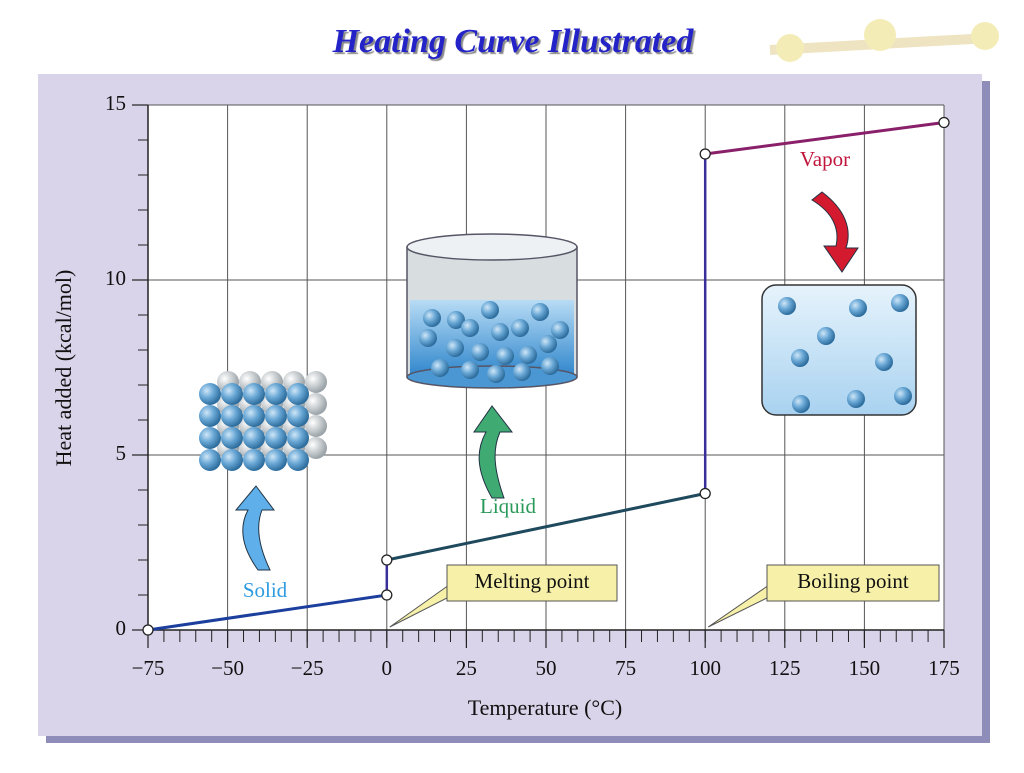 This screenshot has width=1024, height=773. Describe the element at coordinates (121, 453) in the screenshot. I see `y-tick-label: 5` at that location.